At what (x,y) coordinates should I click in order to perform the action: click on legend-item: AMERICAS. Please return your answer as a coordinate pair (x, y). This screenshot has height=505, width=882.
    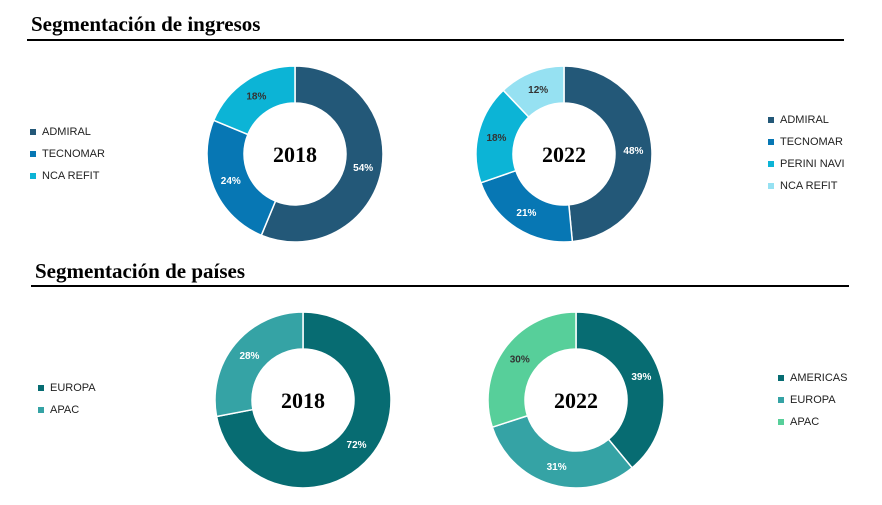
    Looking at the image, I should click on (812, 378).